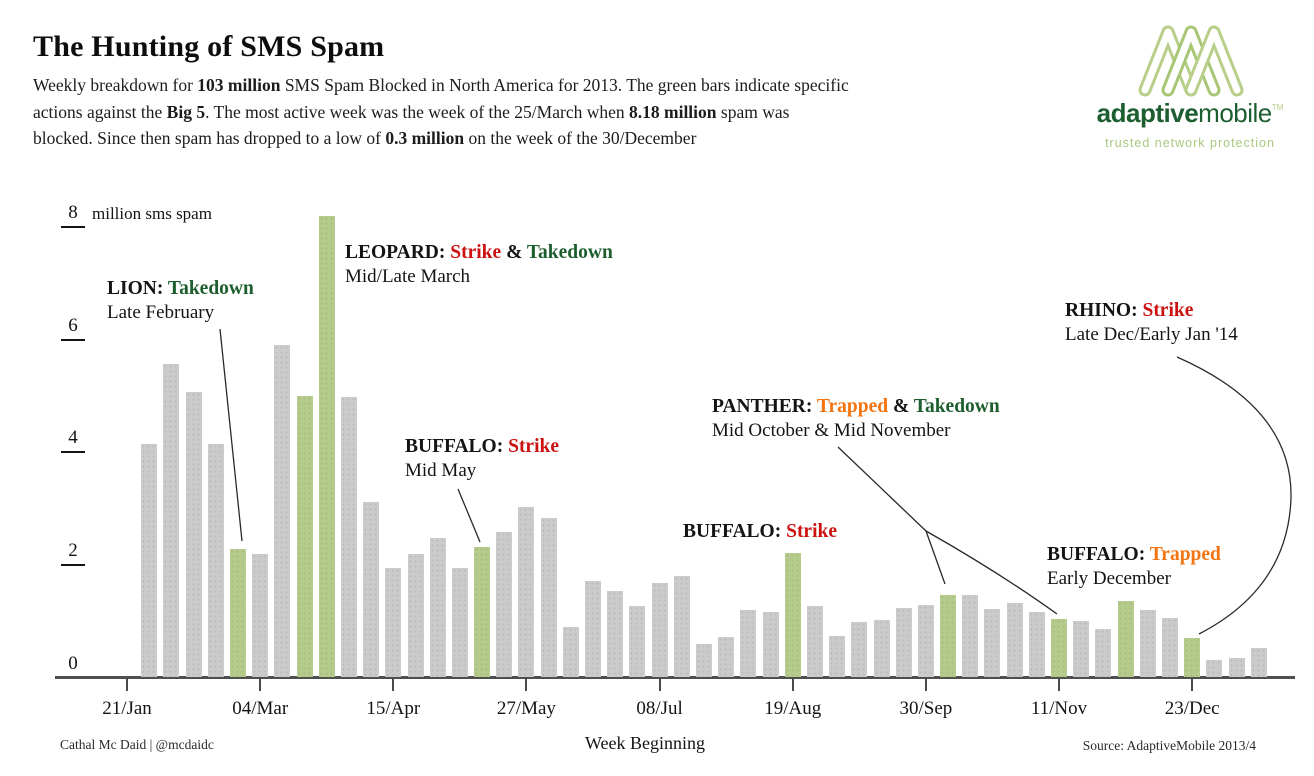 This screenshot has width=1314, height=776. I want to click on bar-28-Jan, so click(149, 560).